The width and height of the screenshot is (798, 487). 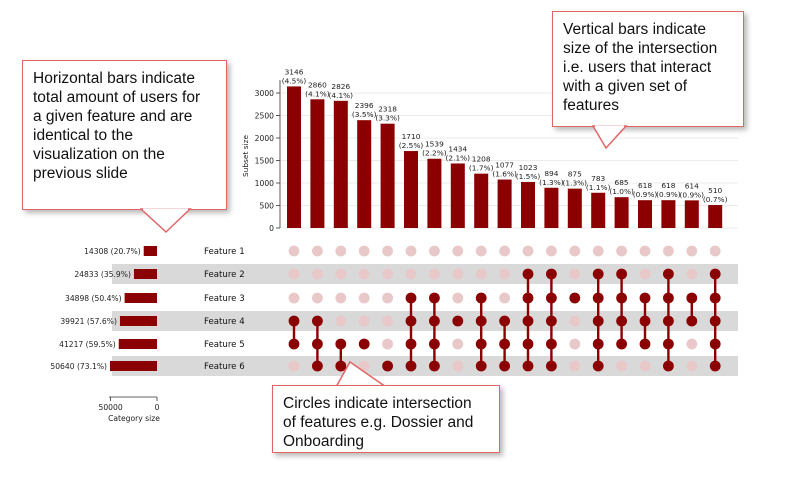 What do you see at coordinates (341, 95) in the screenshot?
I see `bar-percent-label: (4.1%)` at bounding box center [341, 95].